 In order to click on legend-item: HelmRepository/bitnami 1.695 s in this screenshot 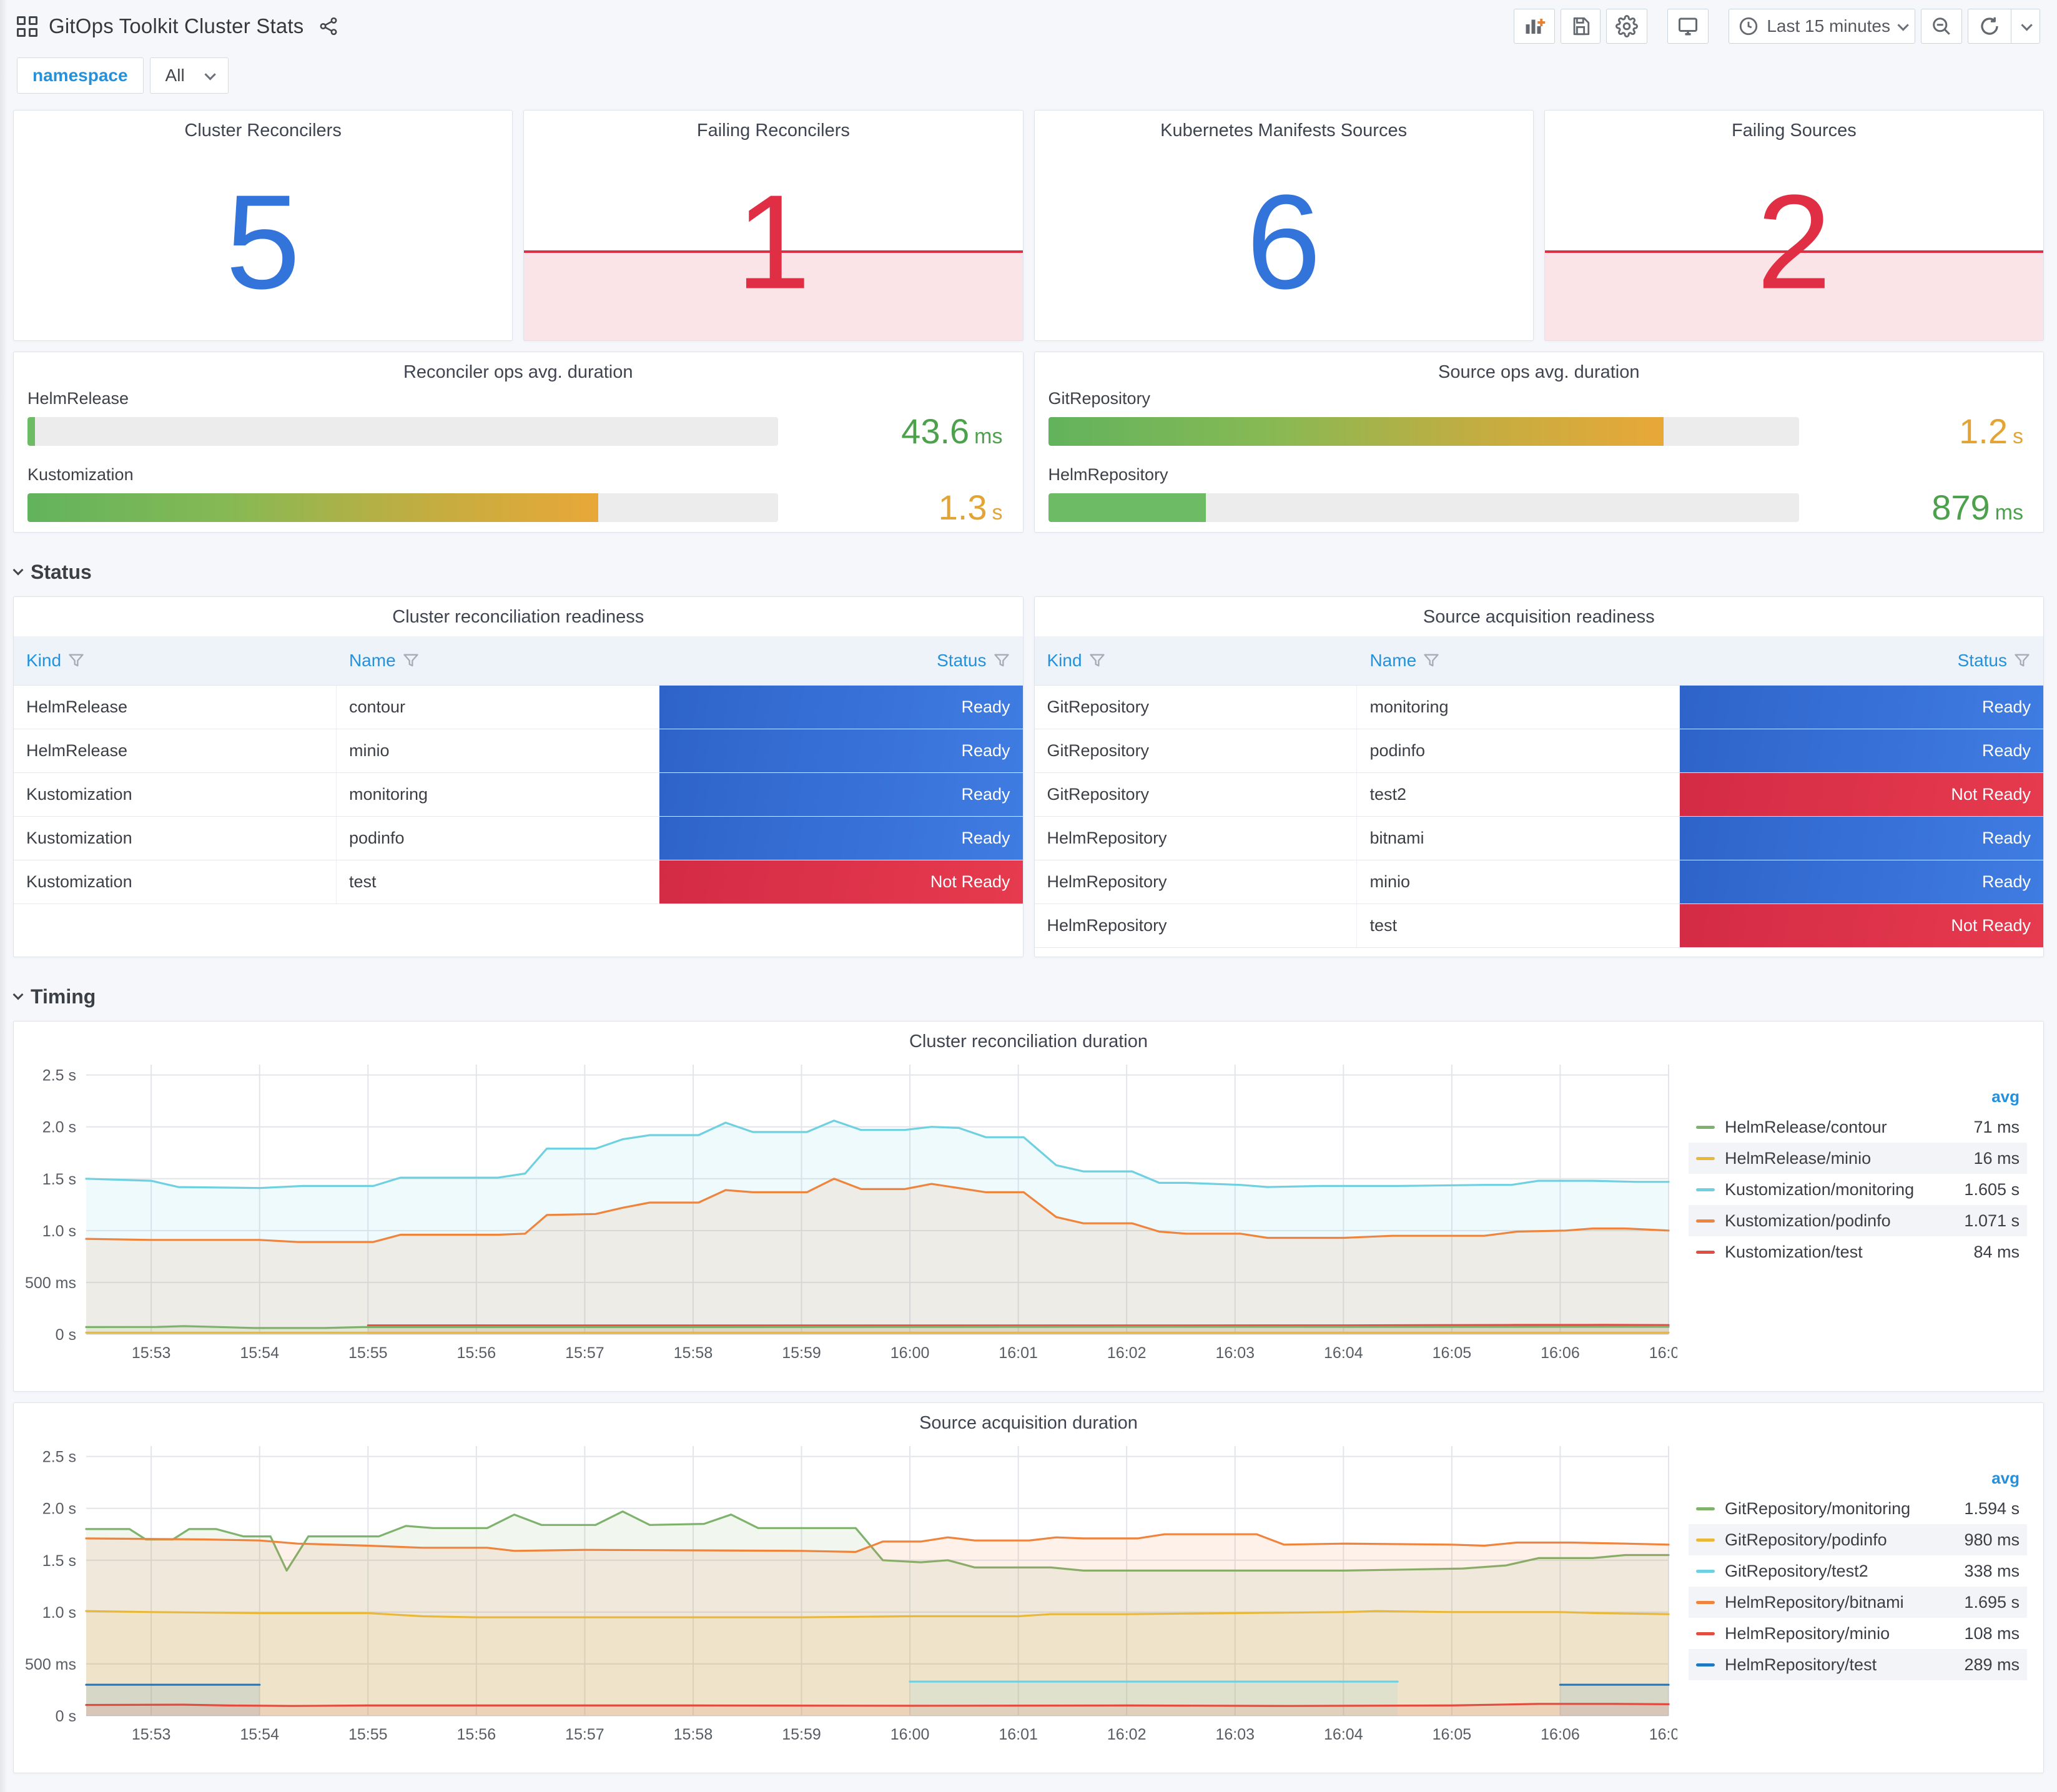, I will do `click(1858, 1602)`.